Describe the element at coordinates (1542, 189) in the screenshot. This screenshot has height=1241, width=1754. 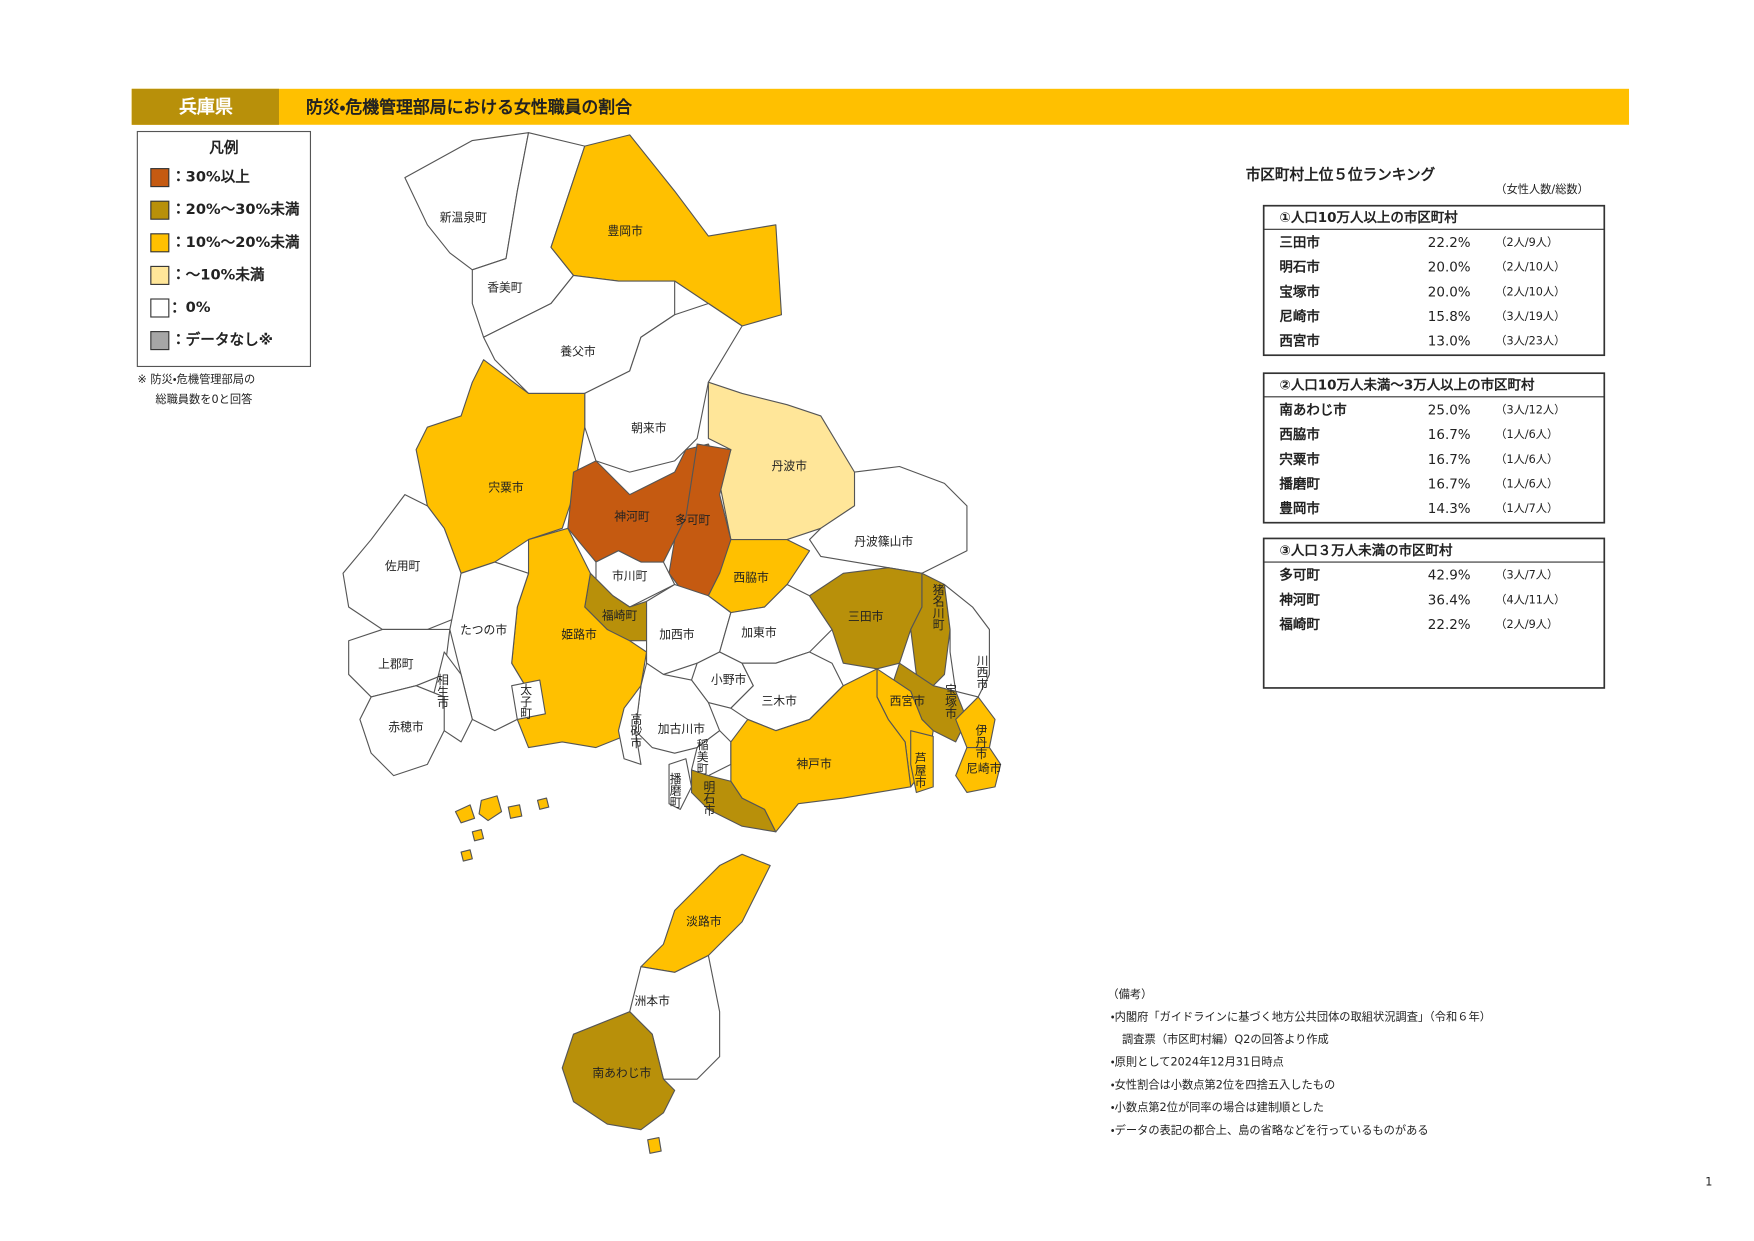
I see `ranking-unit-note: （女性人数/総数）` at that location.